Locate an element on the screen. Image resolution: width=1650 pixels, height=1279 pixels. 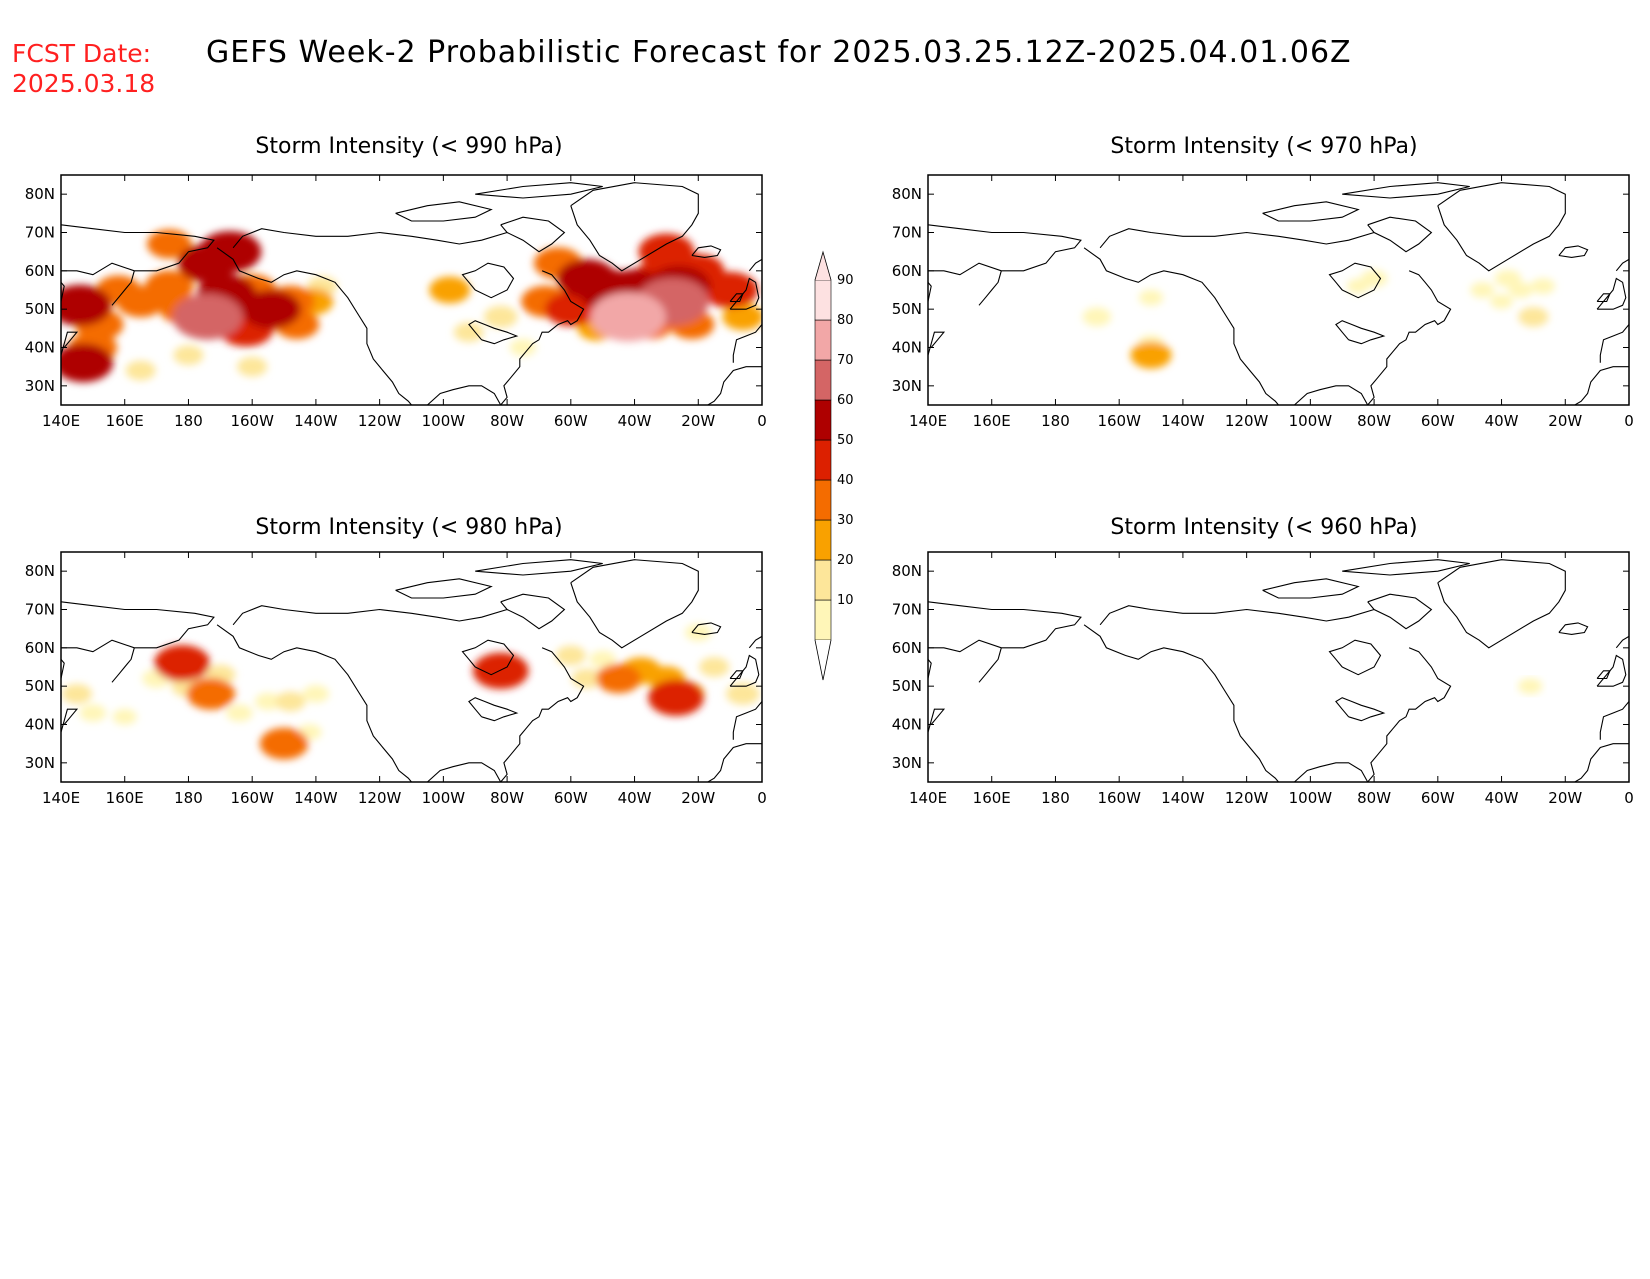
map-background is located at coordinates (1278, 667).